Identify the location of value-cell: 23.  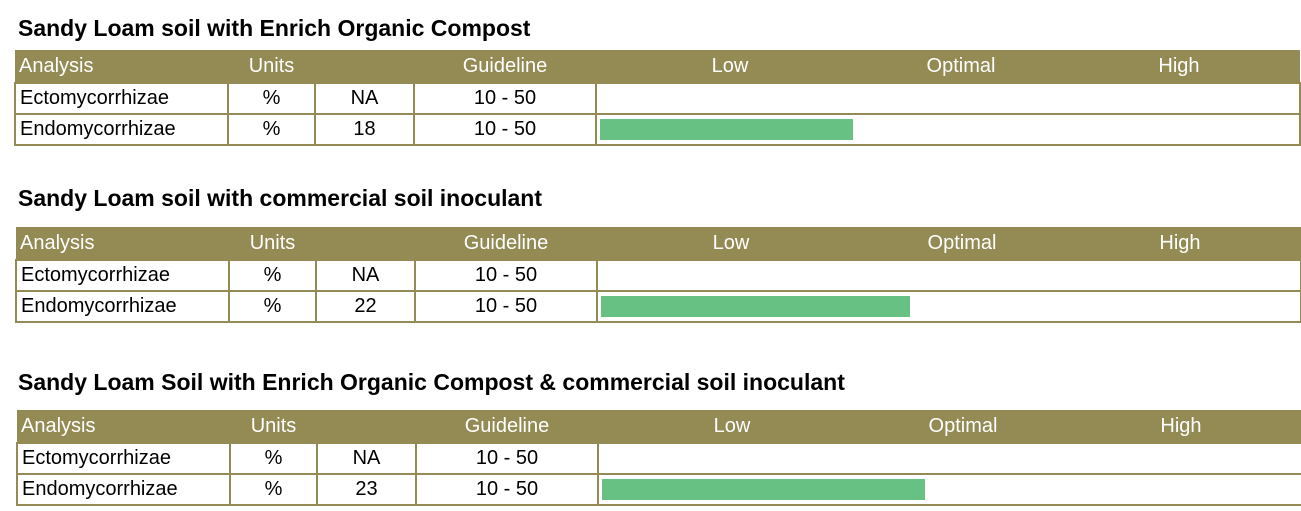
(366, 489).